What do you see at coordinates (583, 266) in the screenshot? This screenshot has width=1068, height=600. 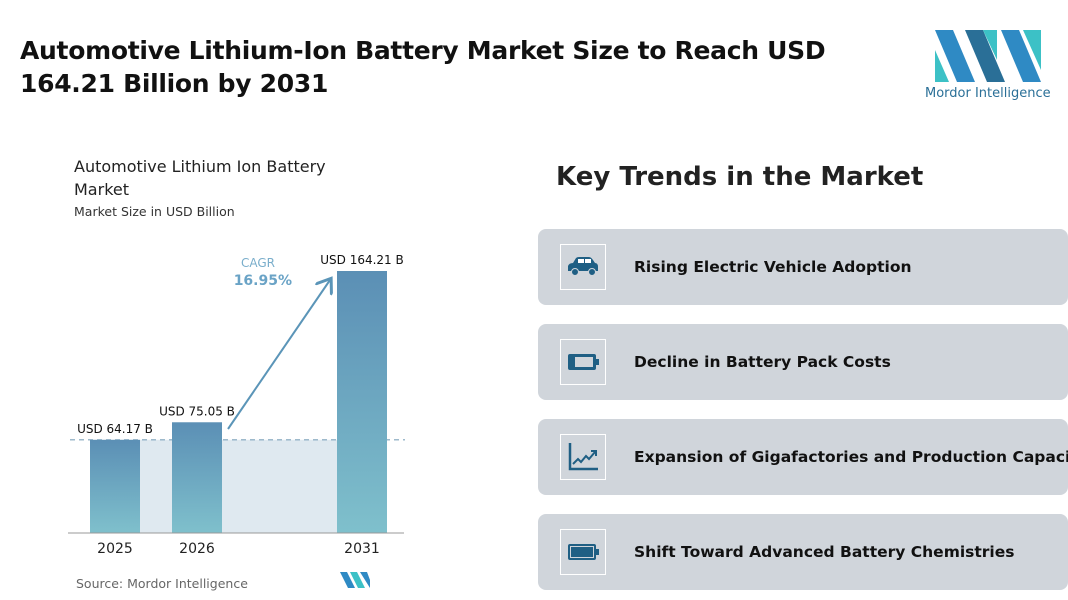 I see `car-icon` at bounding box center [583, 266].